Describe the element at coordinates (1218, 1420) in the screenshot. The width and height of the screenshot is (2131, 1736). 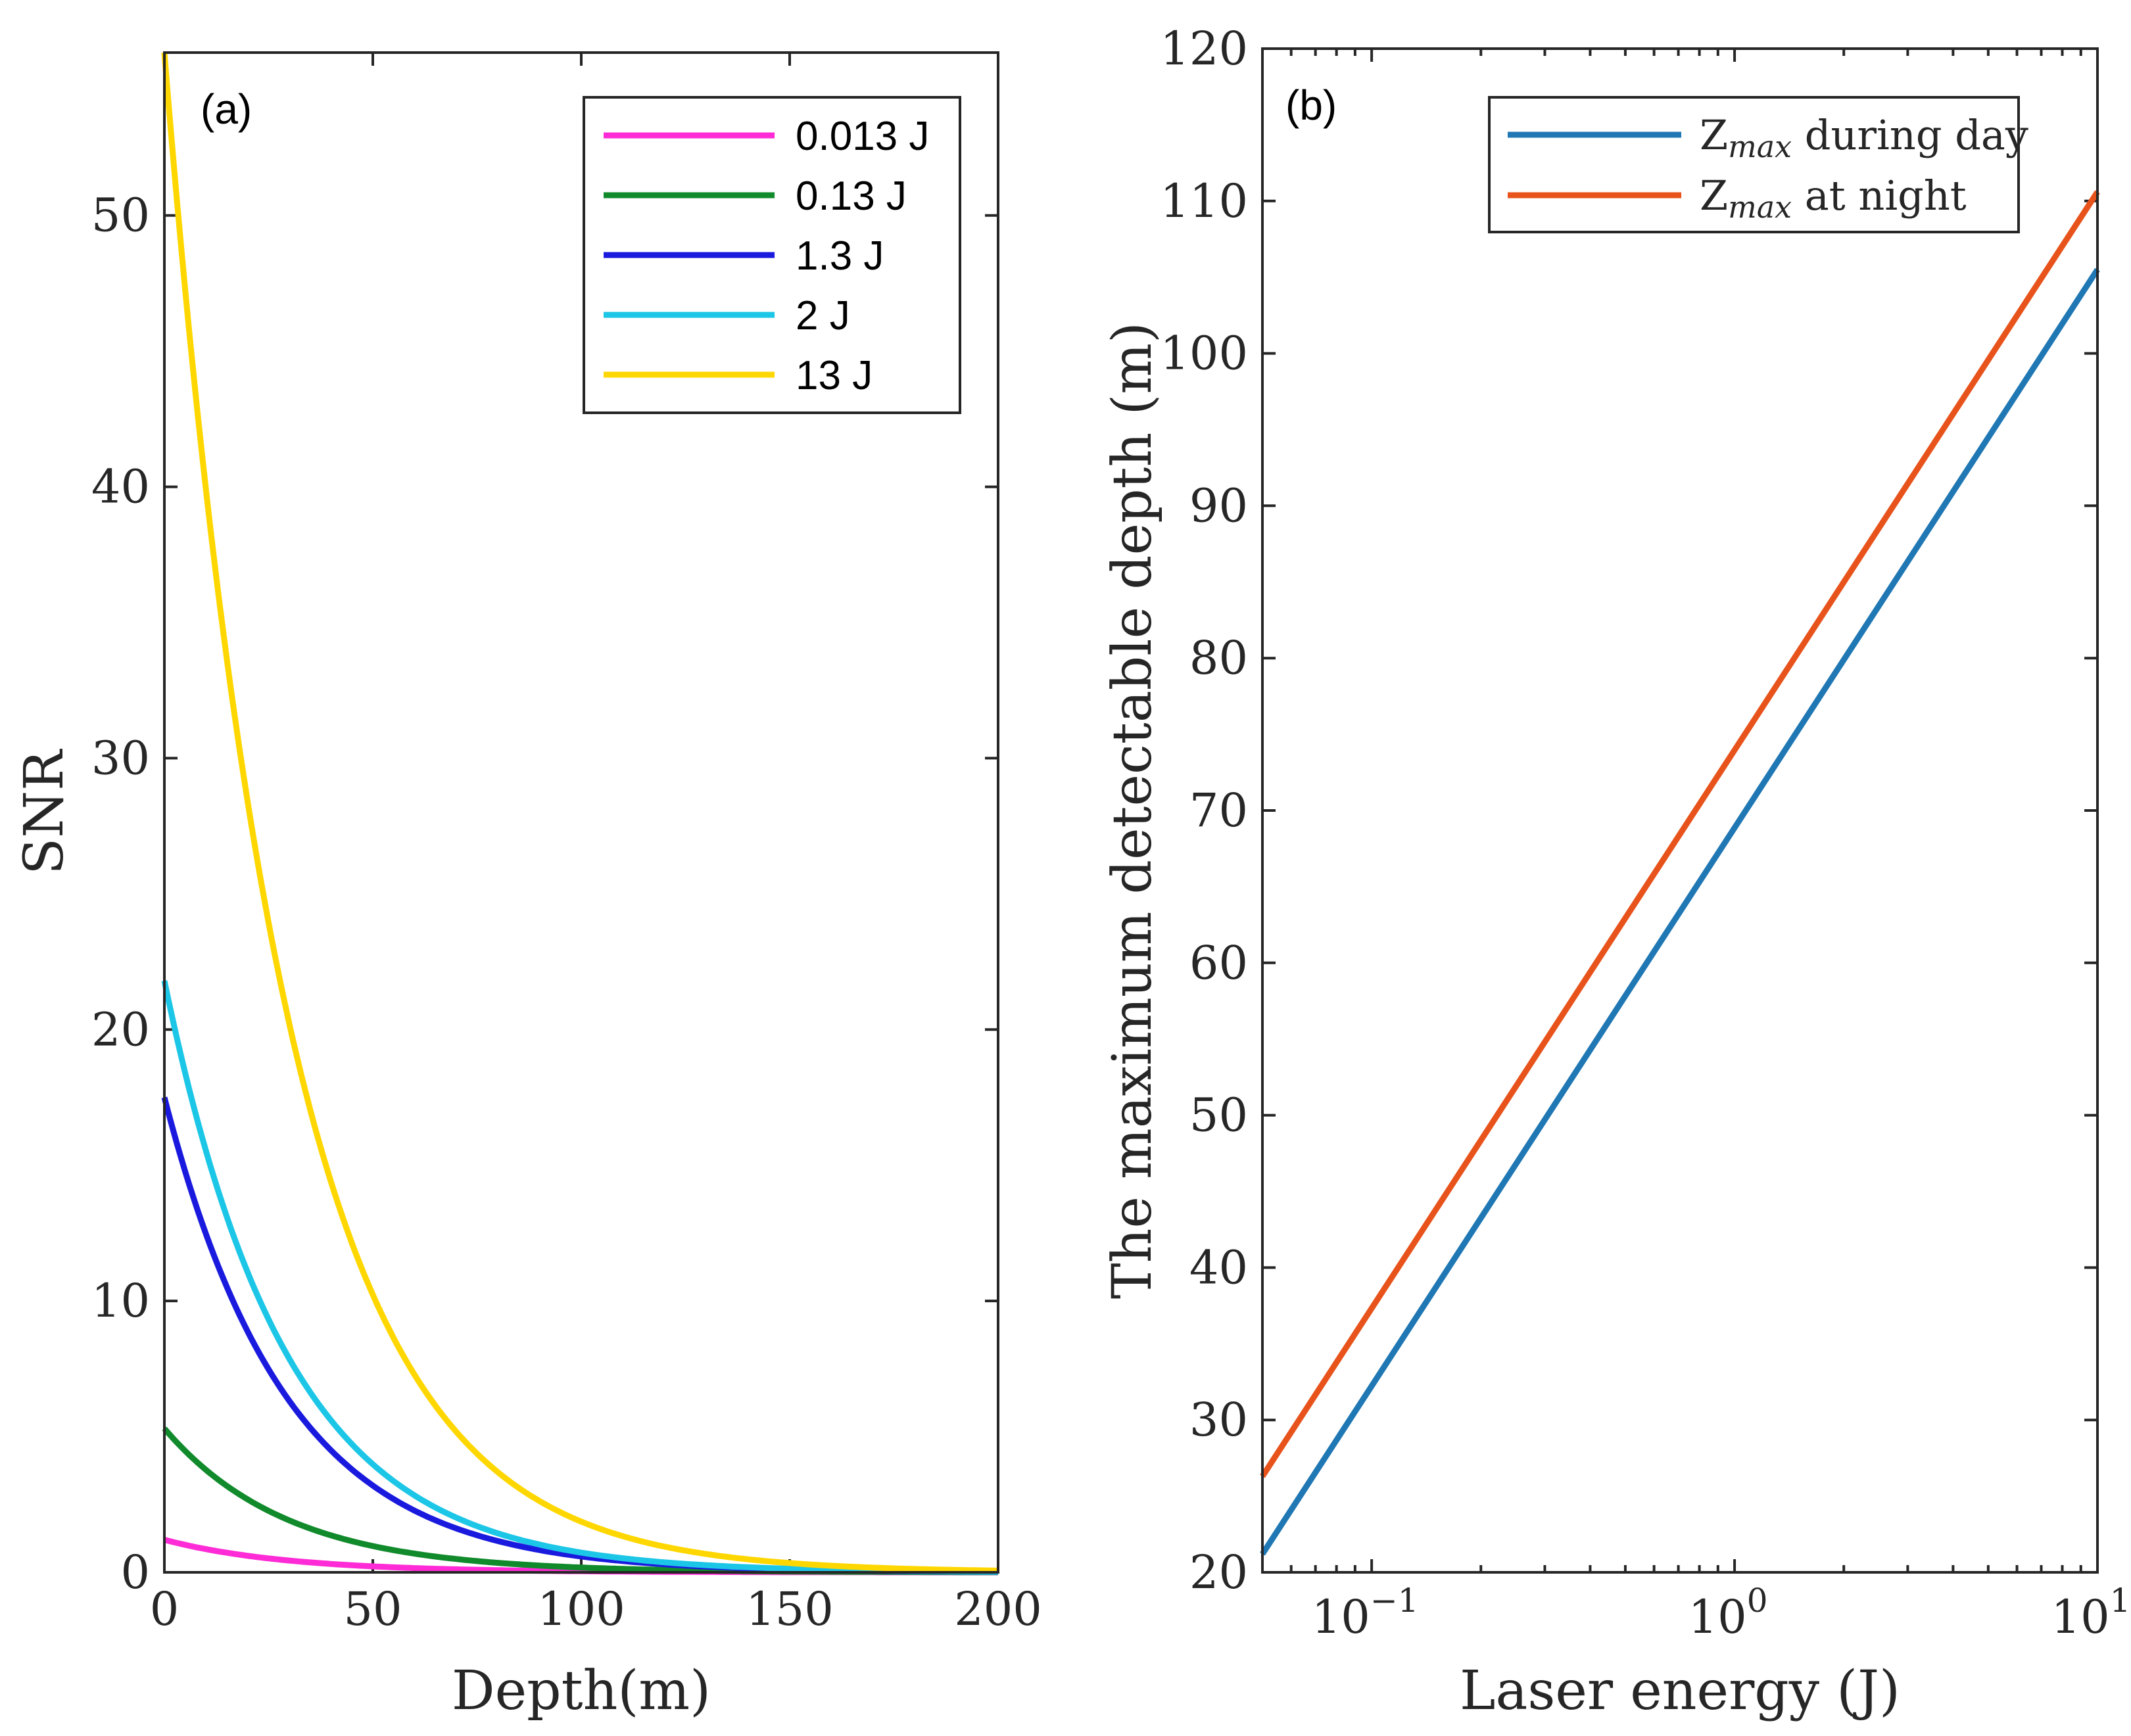
I see `panel-b-y-tick-label: 30` at that location.